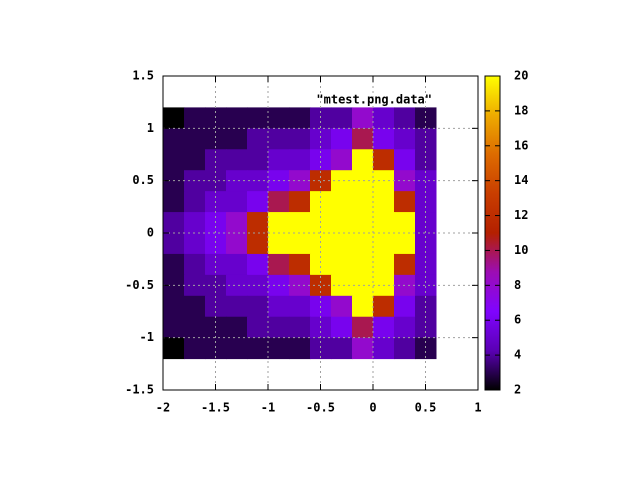 The width and height of the screenshot is (640, 480). I want to click on y-tick-label: 0, so click(150, 233).